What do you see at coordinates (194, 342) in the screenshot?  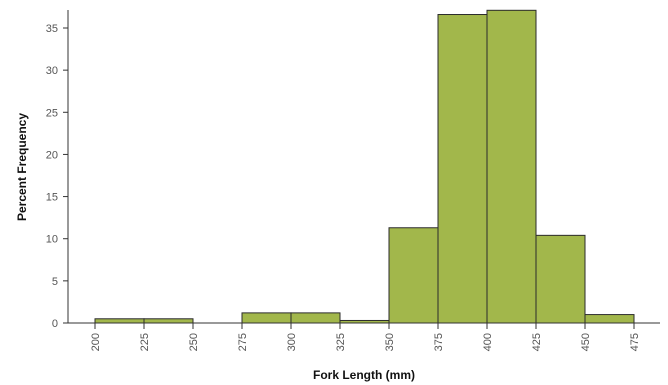 I see `x-tick-label: 250` at bounding box center [194, 342].